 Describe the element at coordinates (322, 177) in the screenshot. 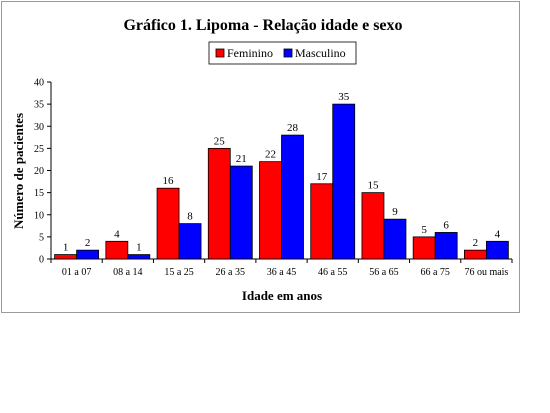

I see `data-label-feminino: 17` at that location.